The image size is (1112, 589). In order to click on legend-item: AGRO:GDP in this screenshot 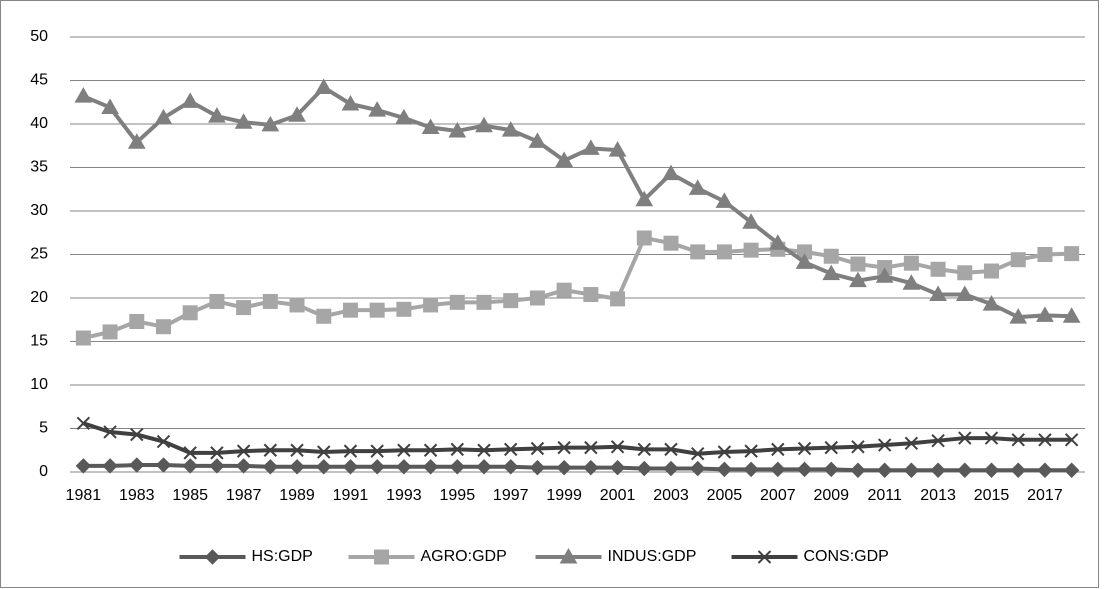, I will do `click(427, 556)`.